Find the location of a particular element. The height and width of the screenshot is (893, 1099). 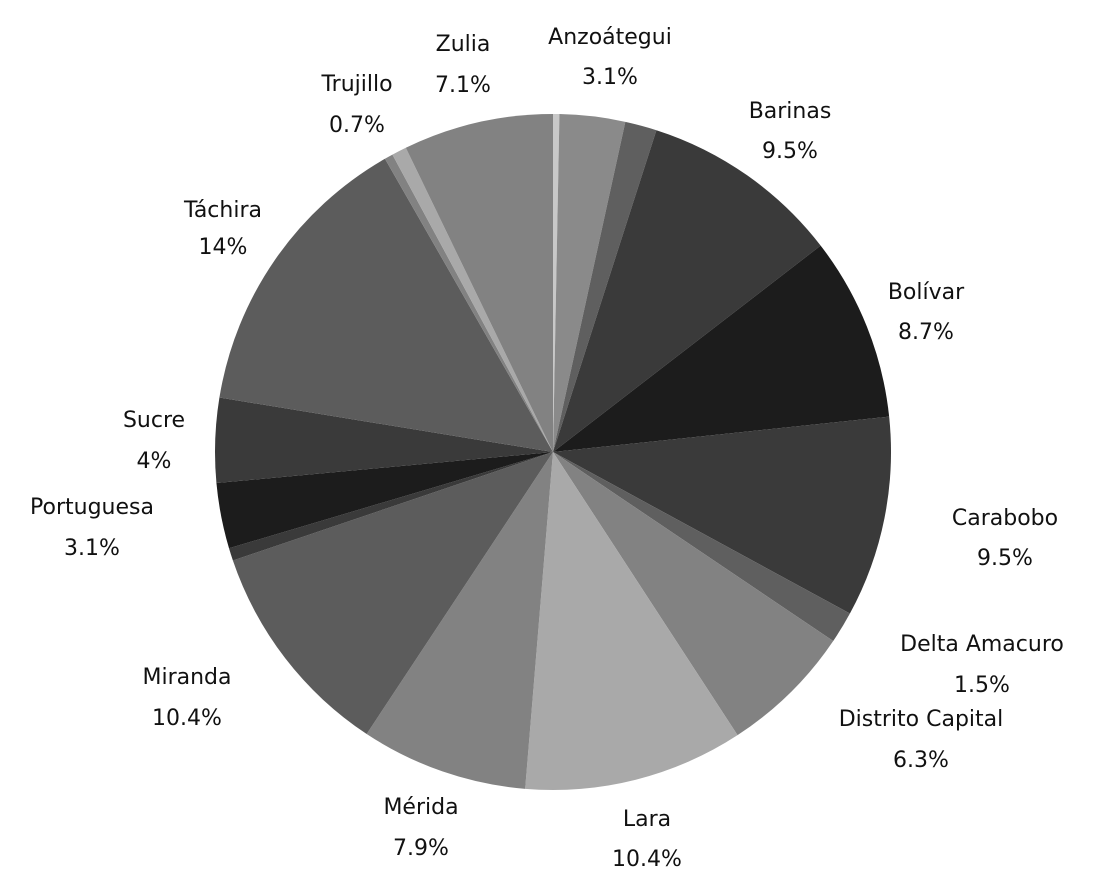

pie-slice-barinas is located at coordinates (687, 291).